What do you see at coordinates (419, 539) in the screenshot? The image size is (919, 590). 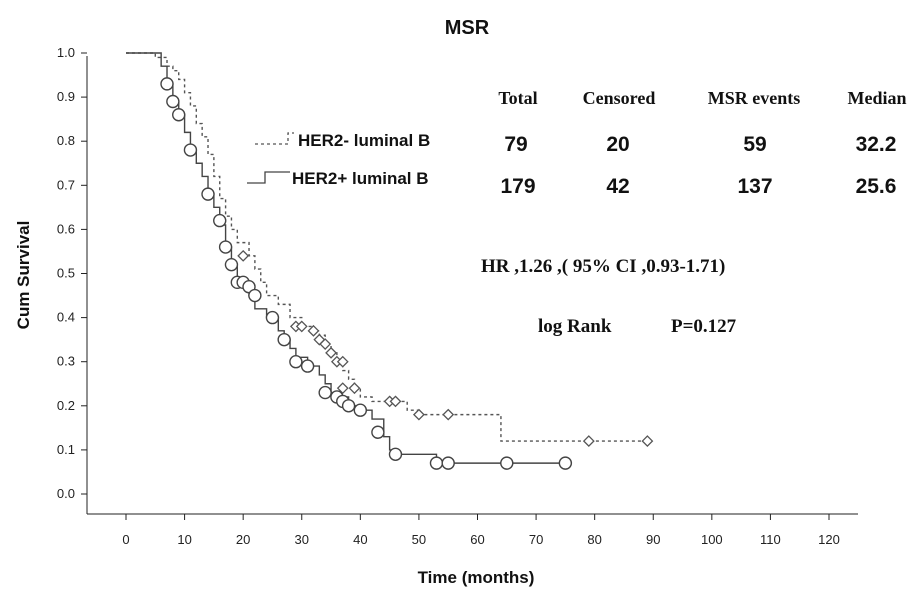 I see `x-tick-label: 50` at bounding box center [419, 539].